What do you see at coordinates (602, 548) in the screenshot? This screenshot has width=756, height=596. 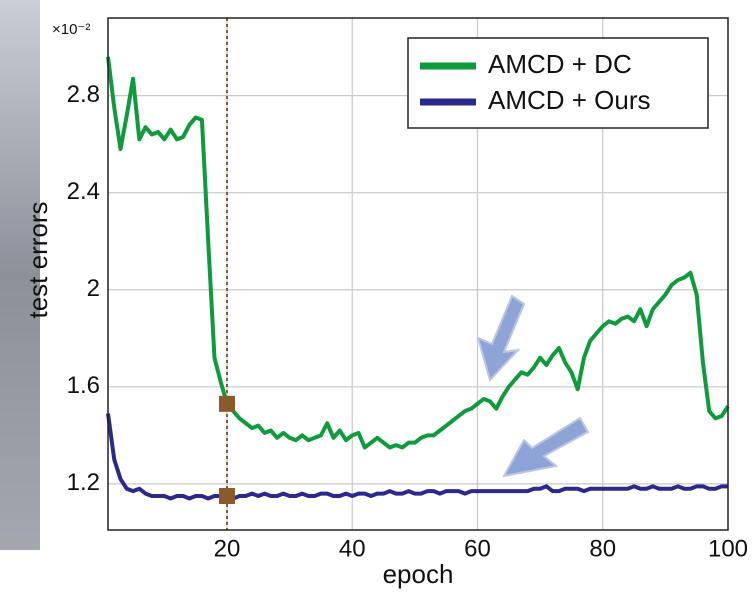 I see `x-tick-label: 80` at bounding box center [602, 548].